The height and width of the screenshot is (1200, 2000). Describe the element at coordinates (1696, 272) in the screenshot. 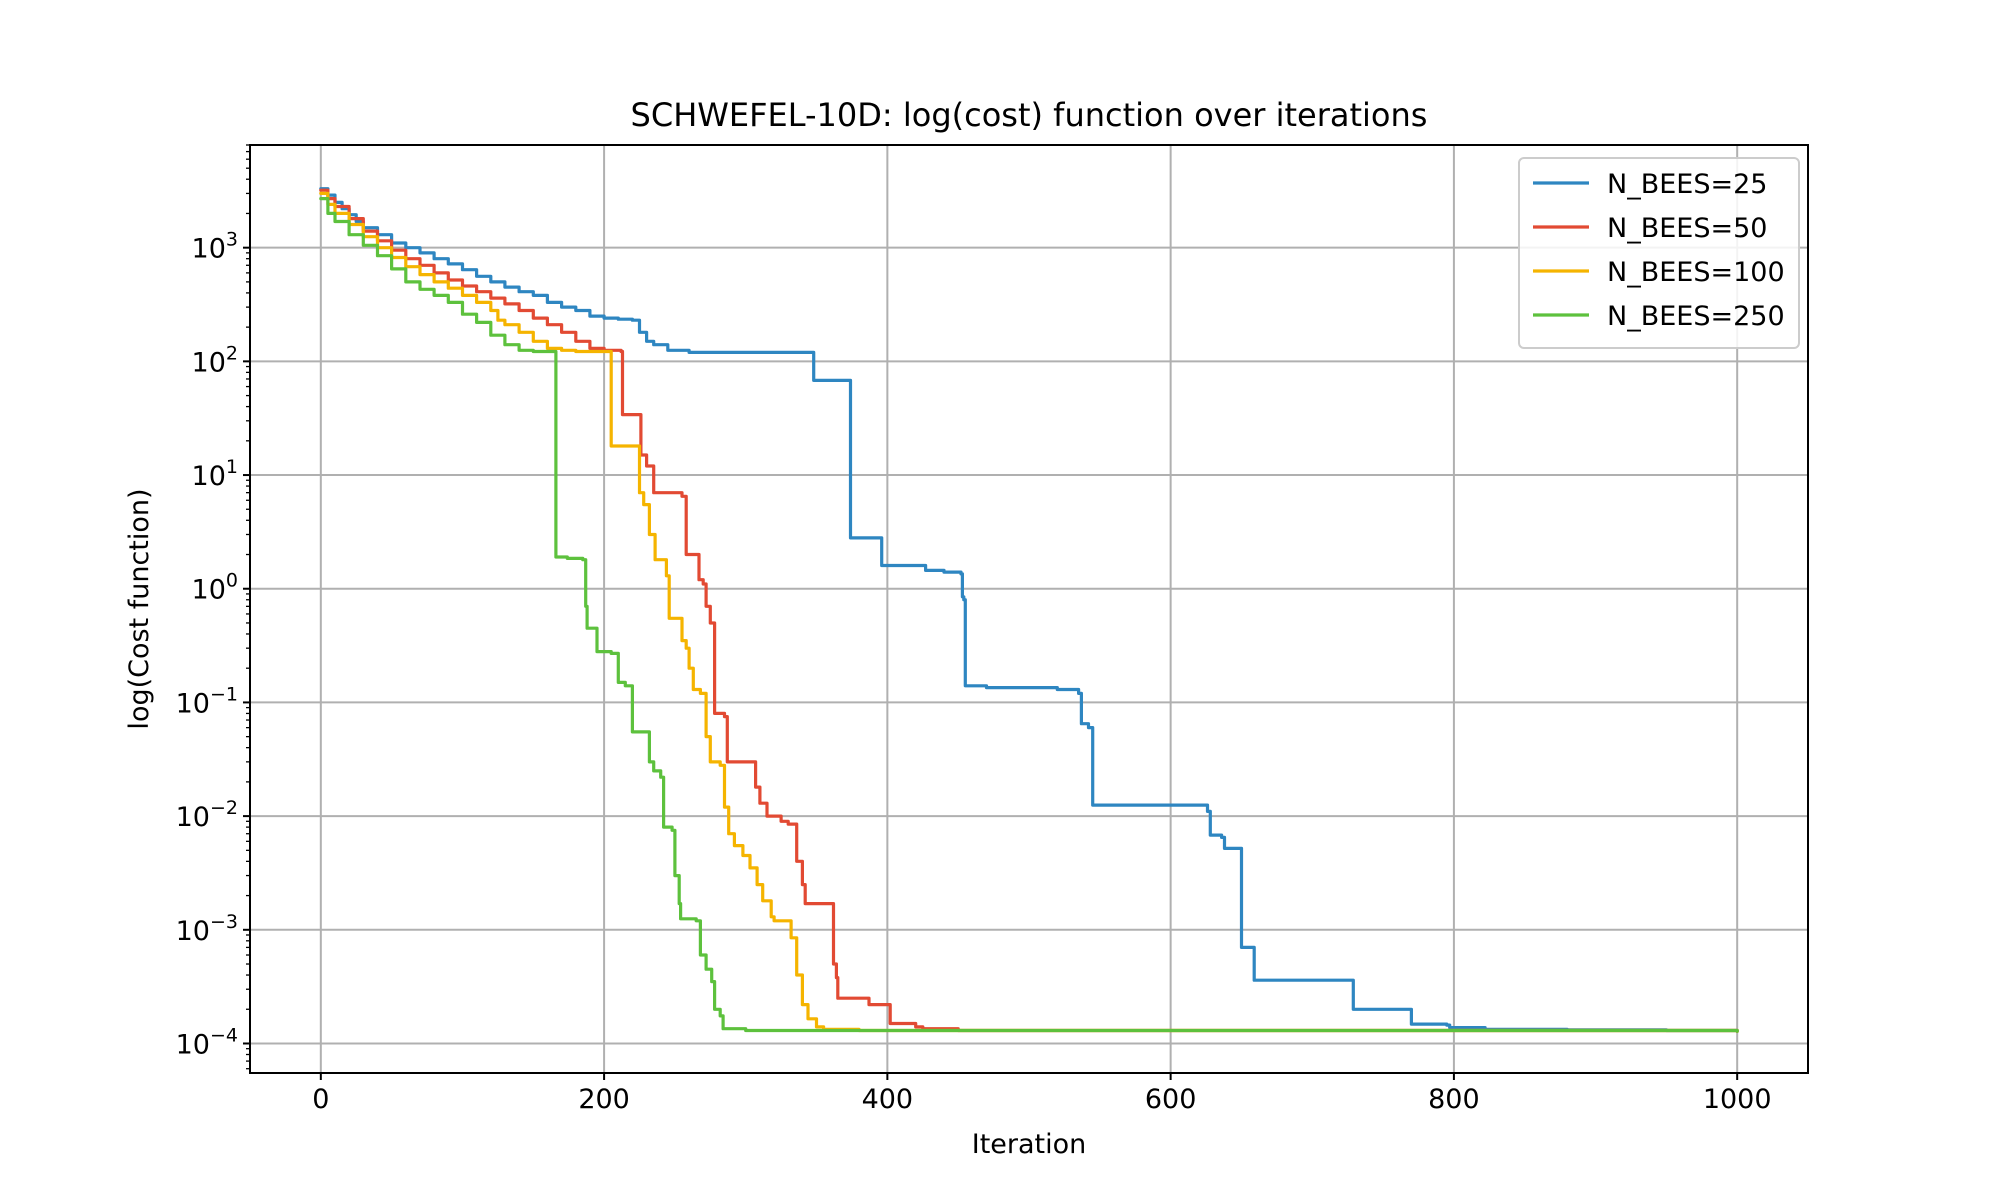

I see `legend-label: N_BEES=100` at that location.